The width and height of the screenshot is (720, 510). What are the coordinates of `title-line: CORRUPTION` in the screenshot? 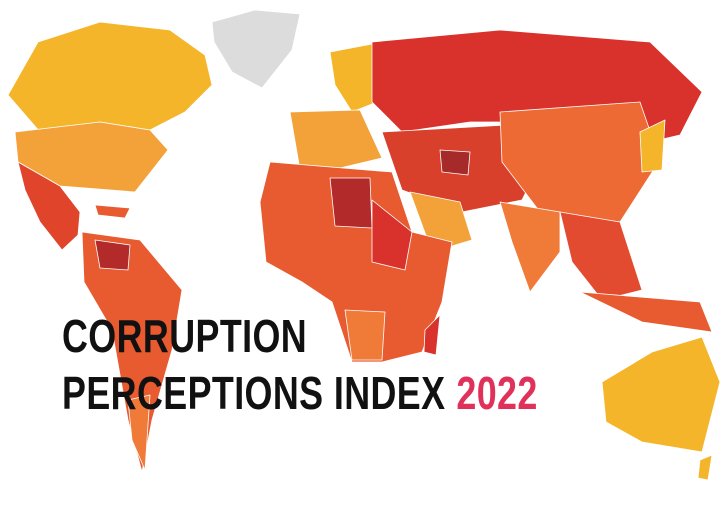 It's located at (185, 336).